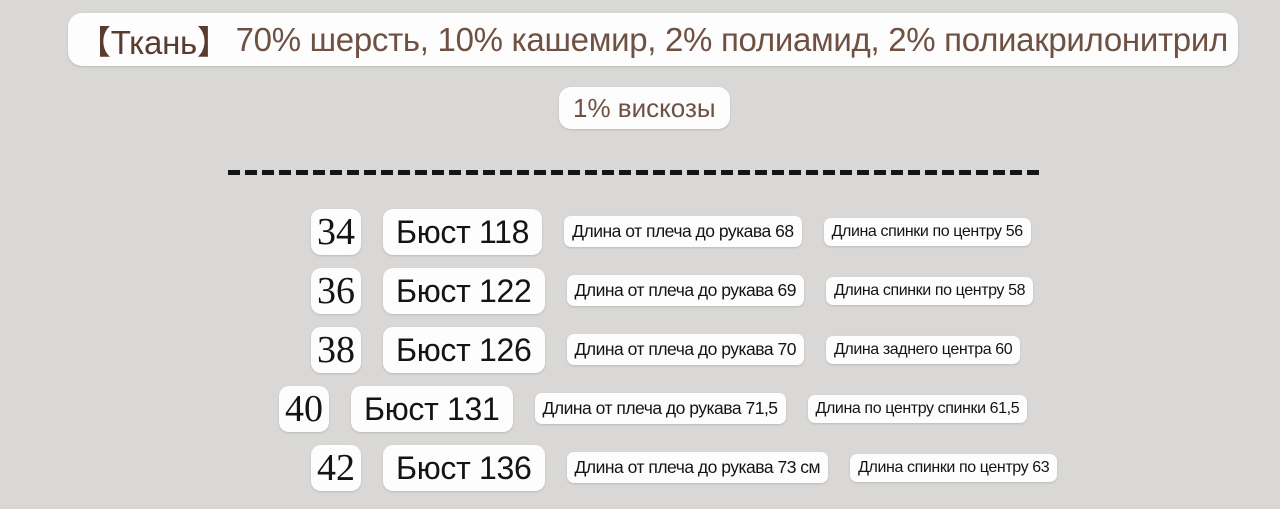 This screenshot has height=509, width=1280. I want to click on bust-measurement: Бюст 122, so click(464, 290).